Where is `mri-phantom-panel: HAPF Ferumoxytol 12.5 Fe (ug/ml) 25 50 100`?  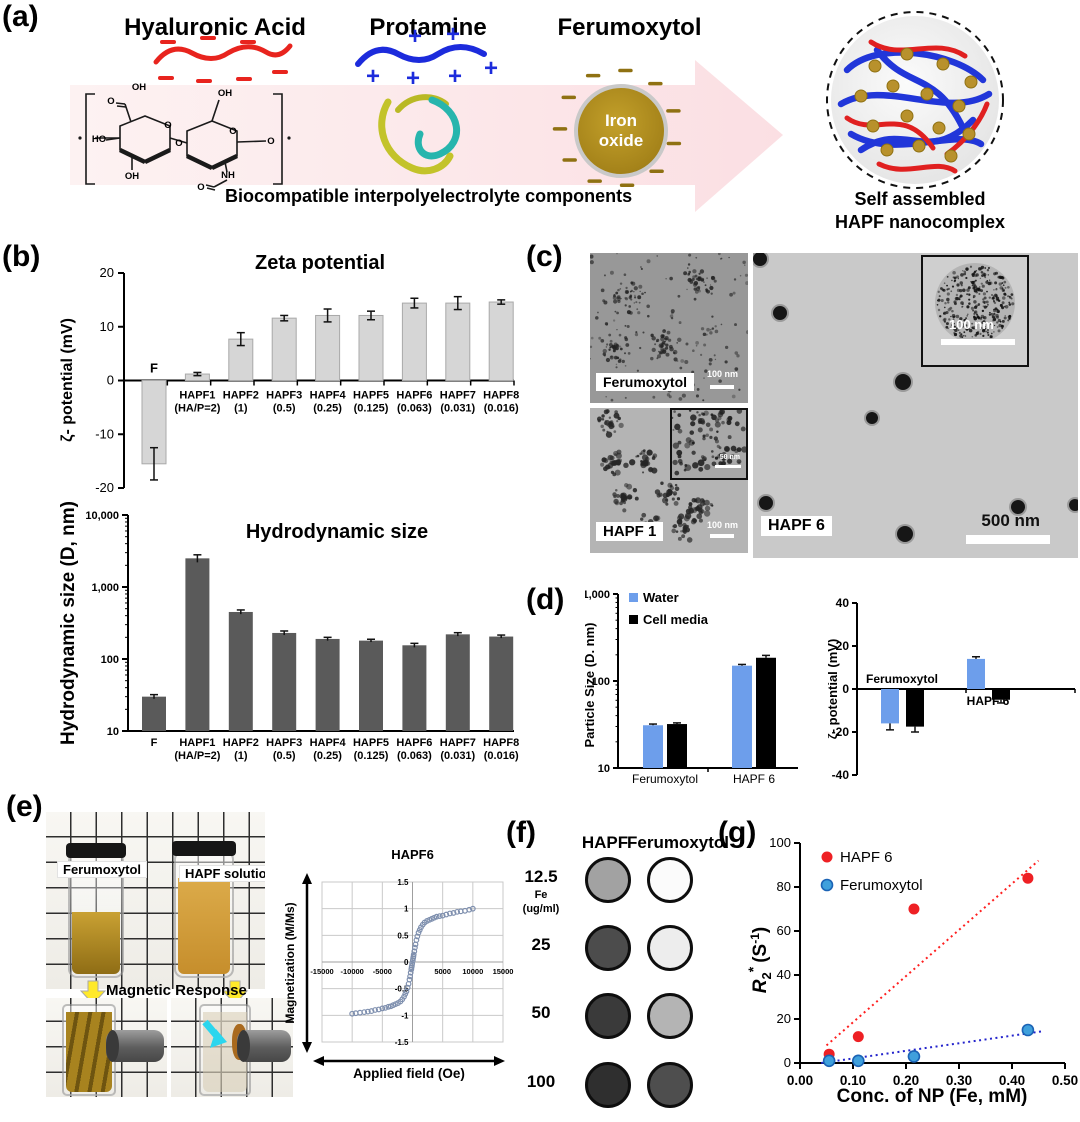
mri-phantom-panel: HAPF Ferumoxytol 12.5 Fe (ug/ml) 25 50 100 is located at coordinates (622, 965).